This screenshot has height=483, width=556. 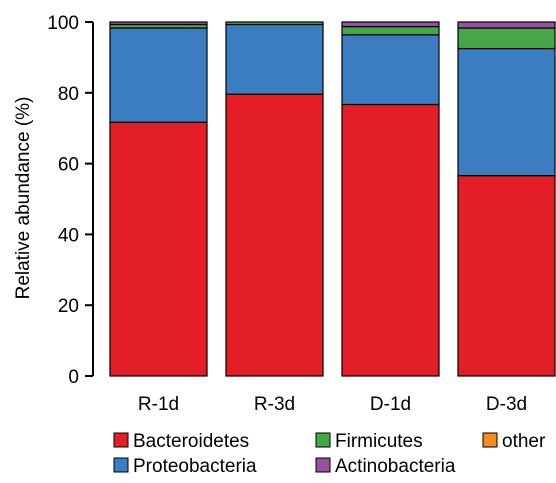 I want to click on x-tick-label: R-3d, so click(x=274, y=404).